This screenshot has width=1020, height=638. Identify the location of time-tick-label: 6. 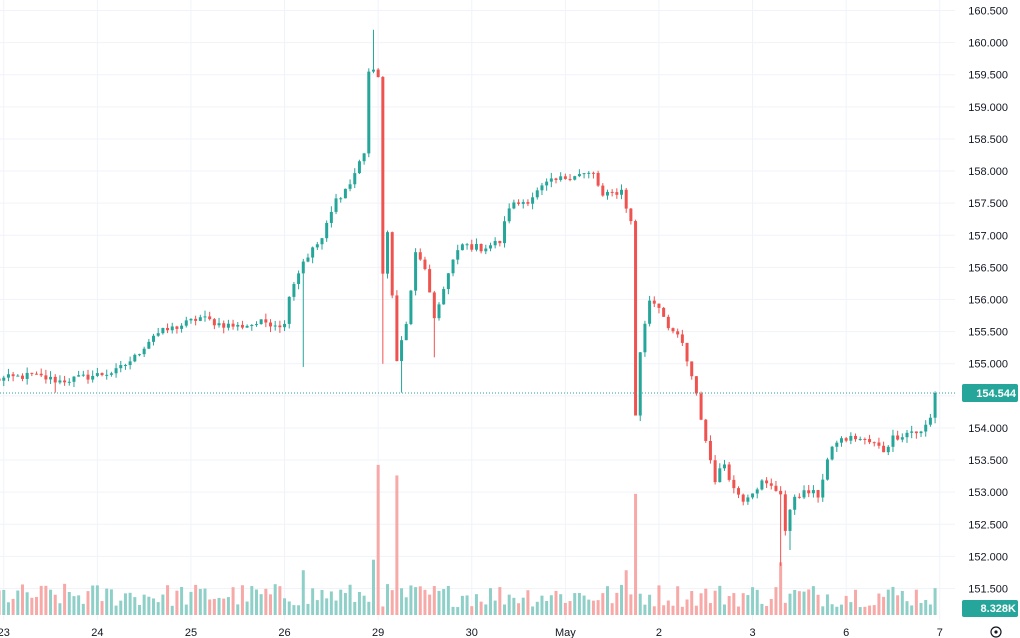
(846, 632).